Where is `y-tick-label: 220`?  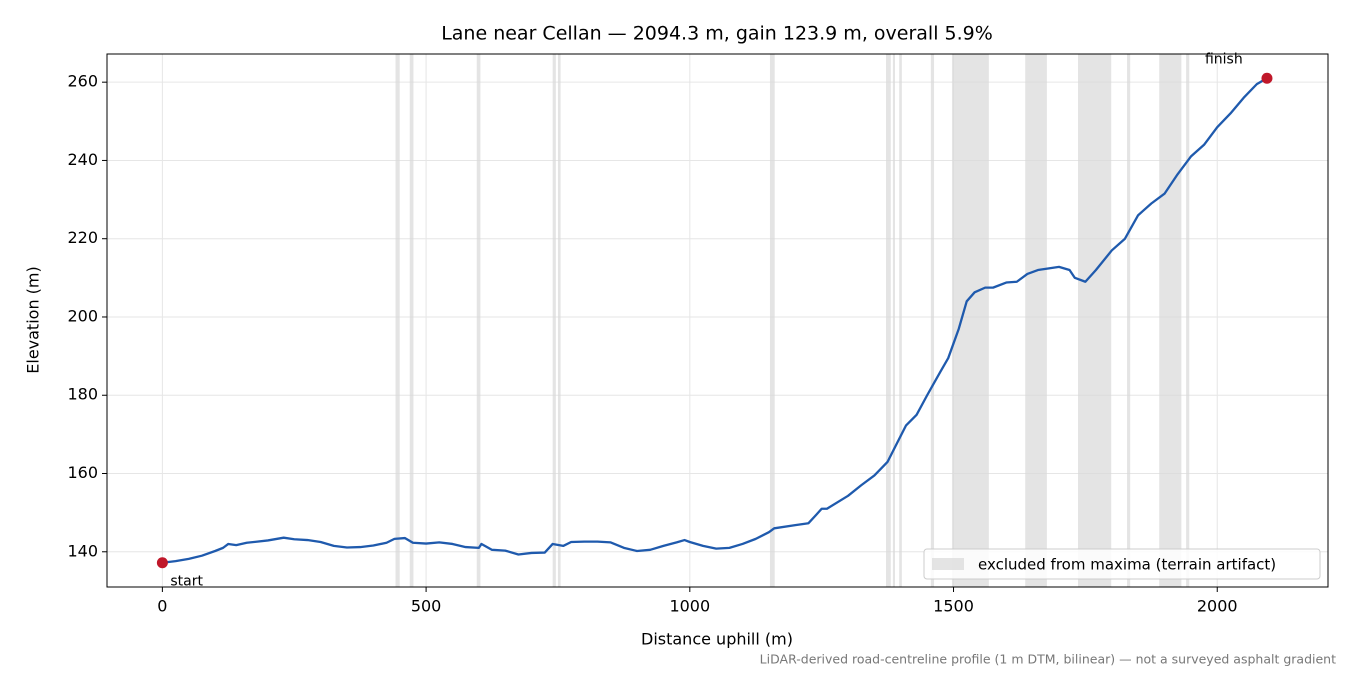 y-tick-label: 220 is located at coordinates (82, 237).